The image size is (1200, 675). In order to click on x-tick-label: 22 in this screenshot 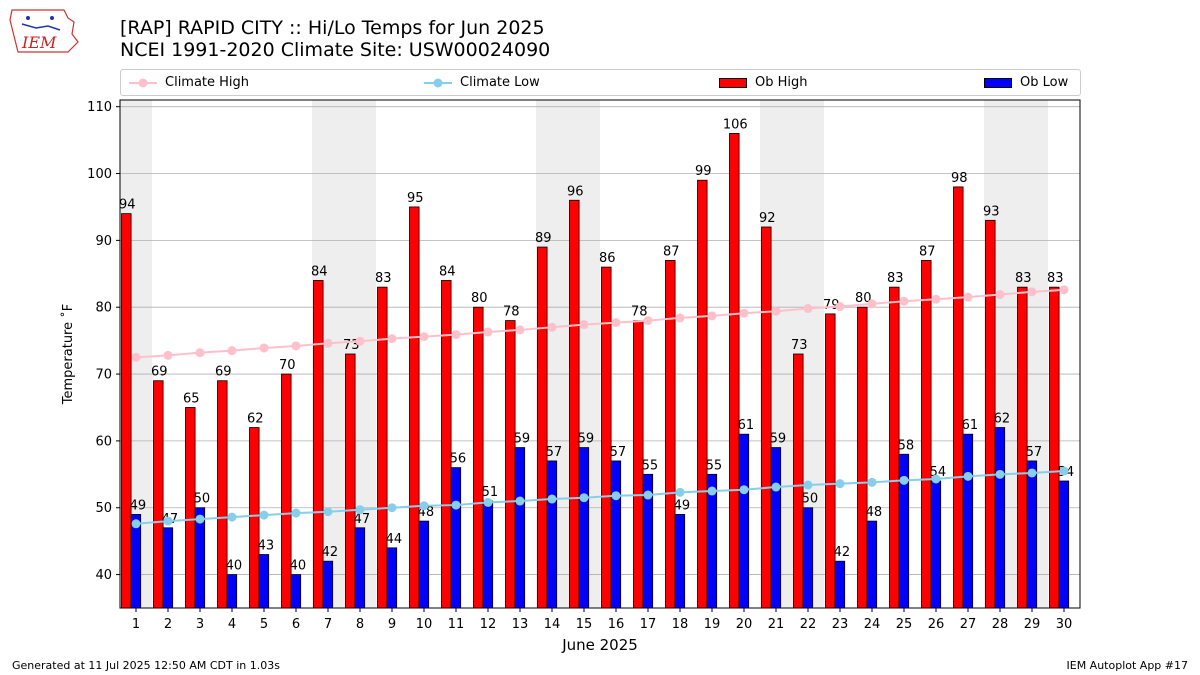, I will do `click(808, 624)`.